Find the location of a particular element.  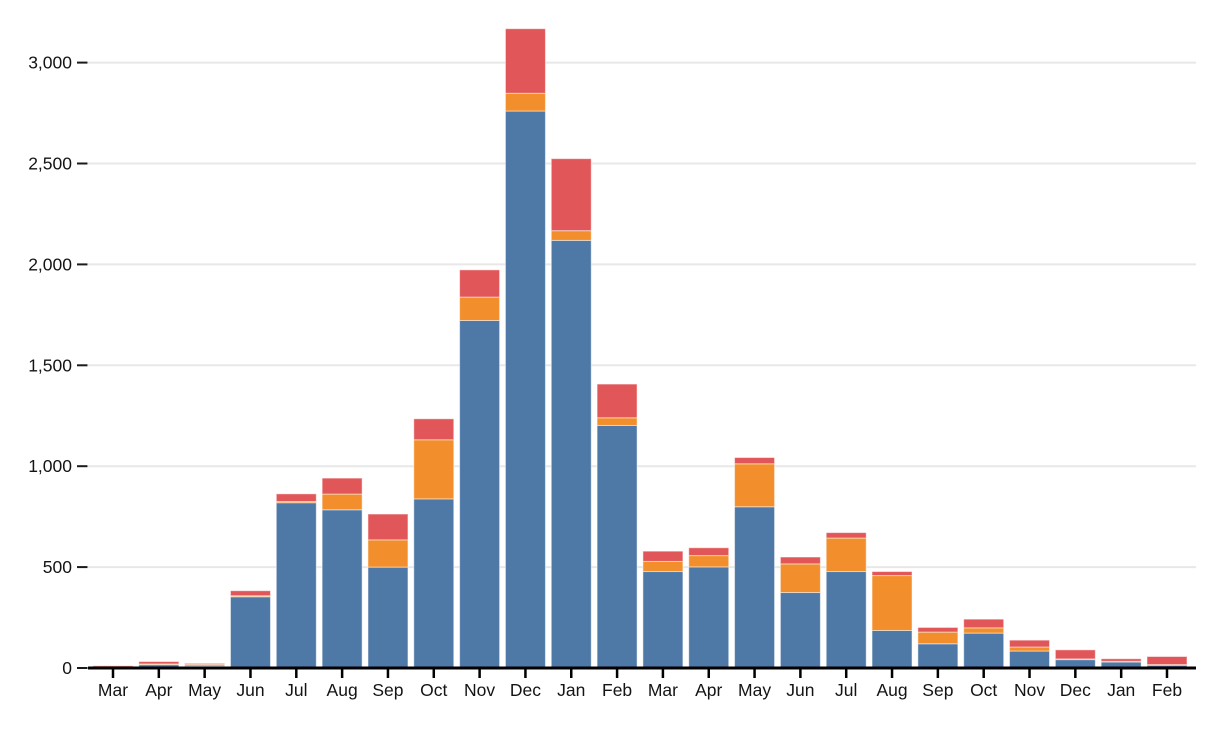

y-tick-label: 500 is located at coordinates (57, 567).